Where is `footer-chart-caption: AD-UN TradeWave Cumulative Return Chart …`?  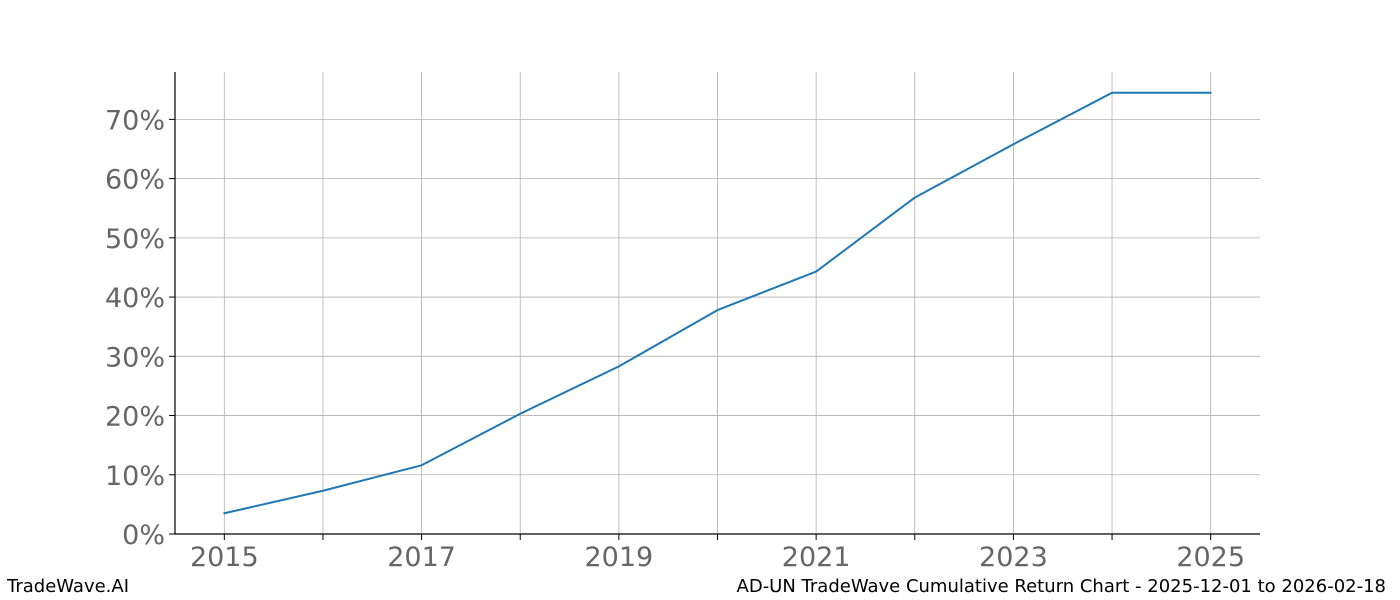
footer-chart-caption: AD-UN TradeWave Cumulative Return Chart … is located at coordinates (1061, 586).